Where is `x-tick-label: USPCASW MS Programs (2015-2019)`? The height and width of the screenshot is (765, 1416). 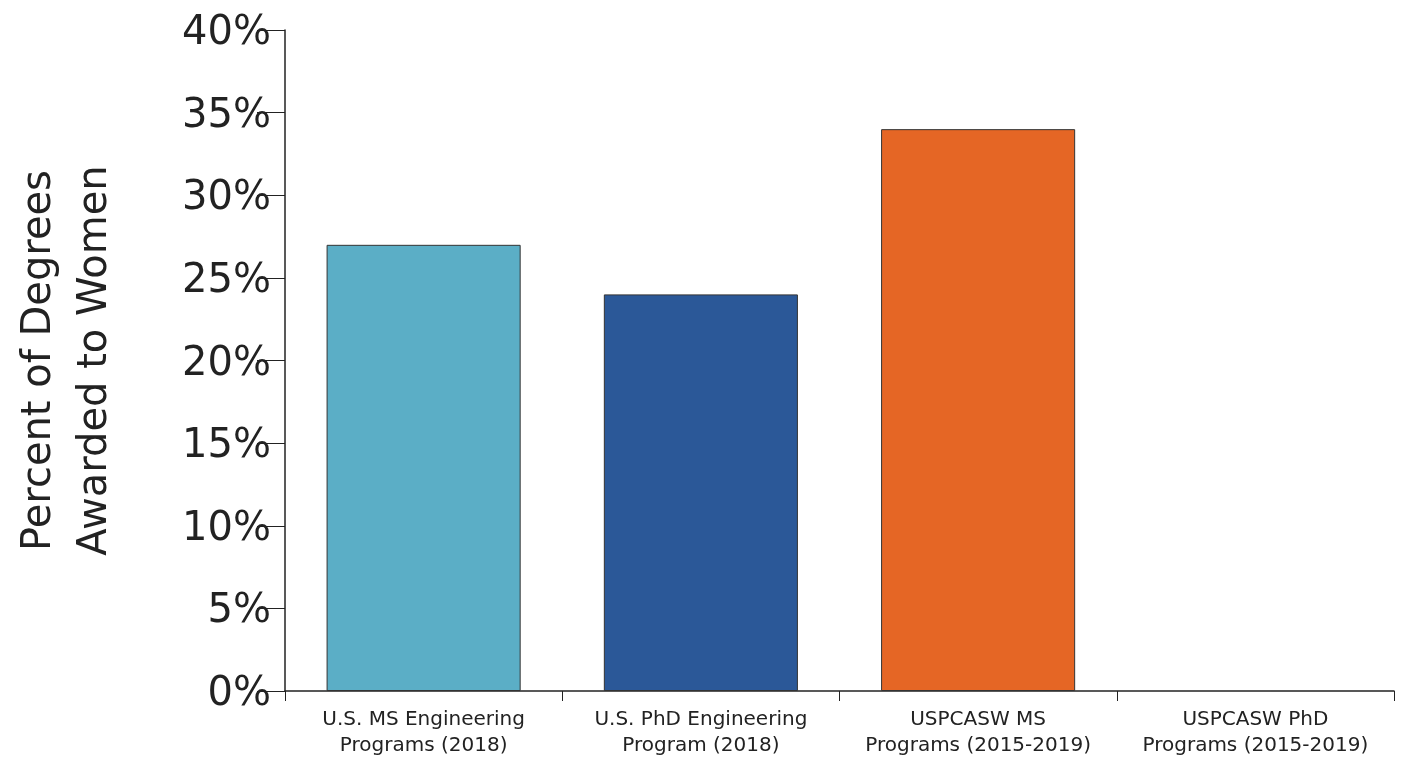
x-tick-label: USPCASW MS Programs (2015-2019) is located at coordinates (978, 731).